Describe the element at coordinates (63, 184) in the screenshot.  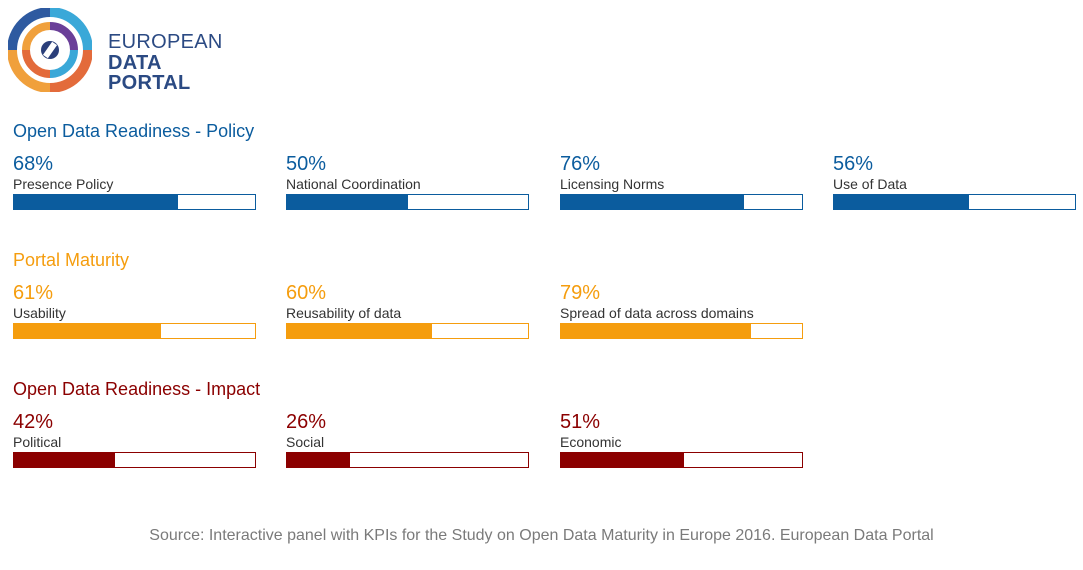
I see `kpi-category-label: Presence Policy` at that location.